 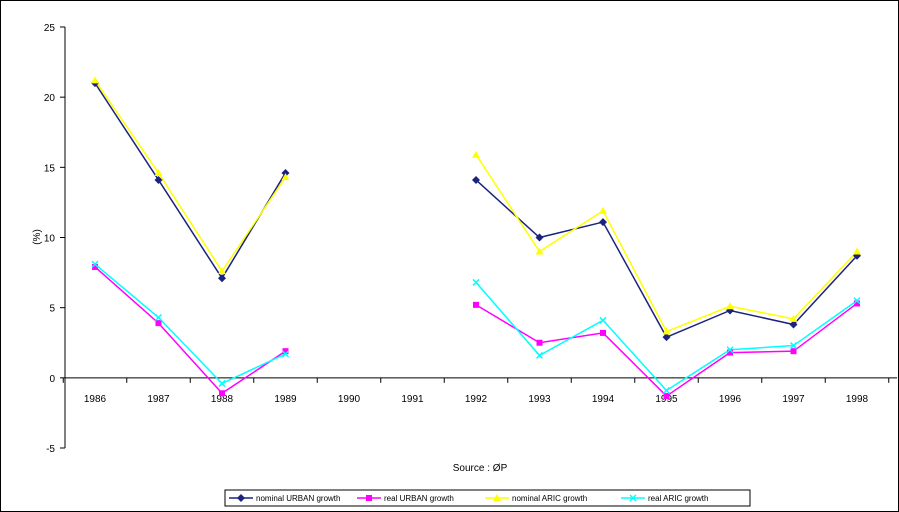 I want to click on legend-item-real-urban-growth: real URBAN growth, so click(x=405, y=498).